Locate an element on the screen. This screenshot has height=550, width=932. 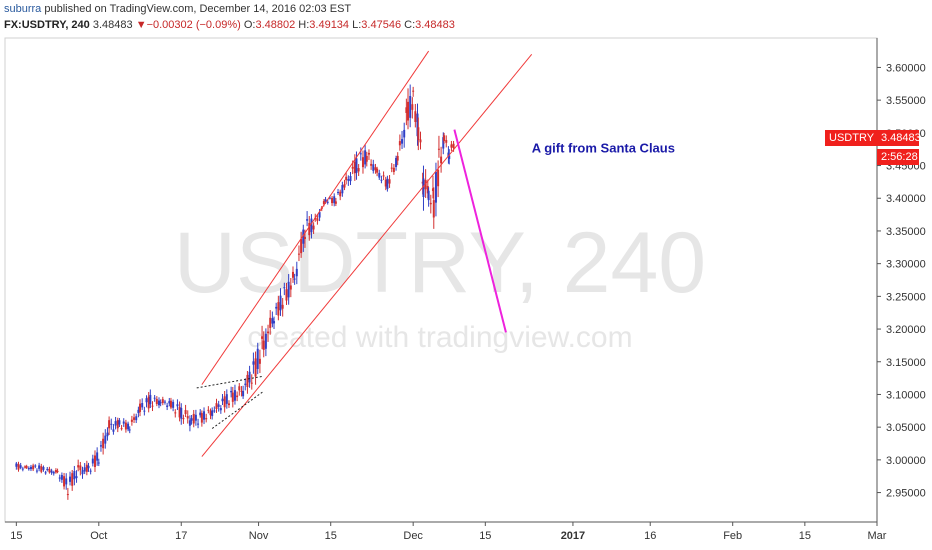
close-label: C: is located at coordinates (410, 25).